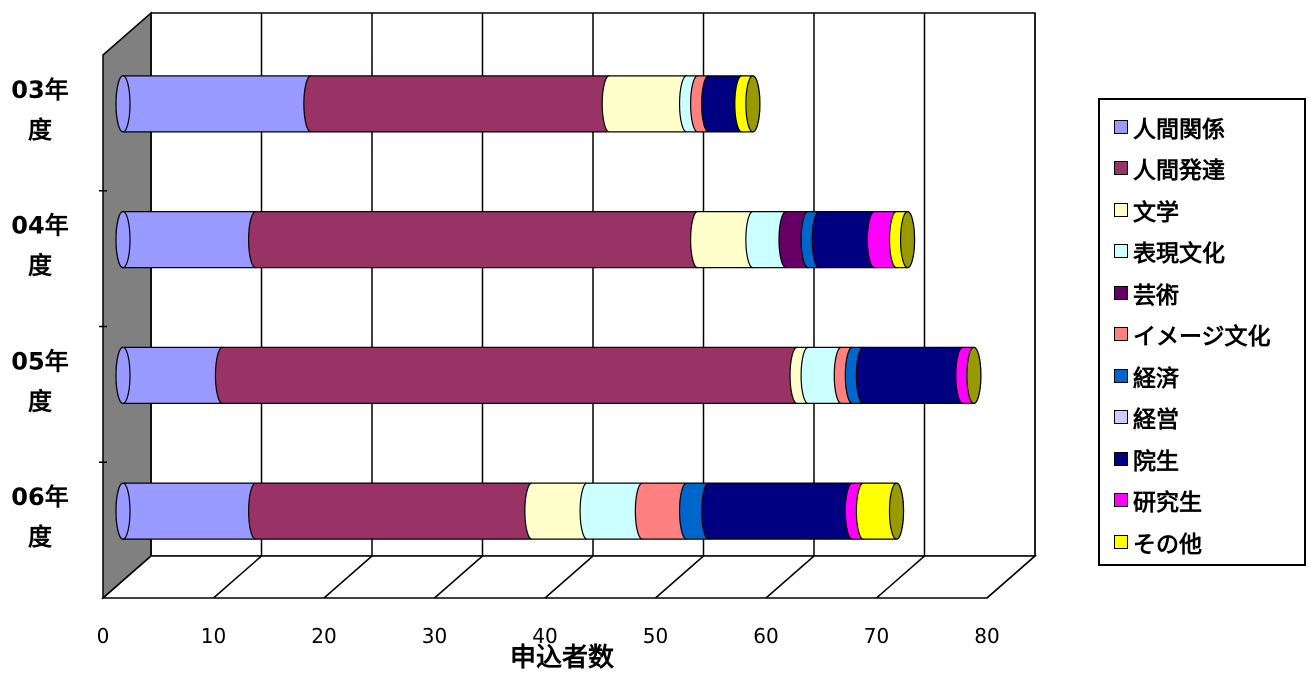 Image resolution: width=1309 pixels, height=673 pixels. Describe the element at coordinates (213, 636) in the screenshot. I see `x-tick-label: 10` at that location.